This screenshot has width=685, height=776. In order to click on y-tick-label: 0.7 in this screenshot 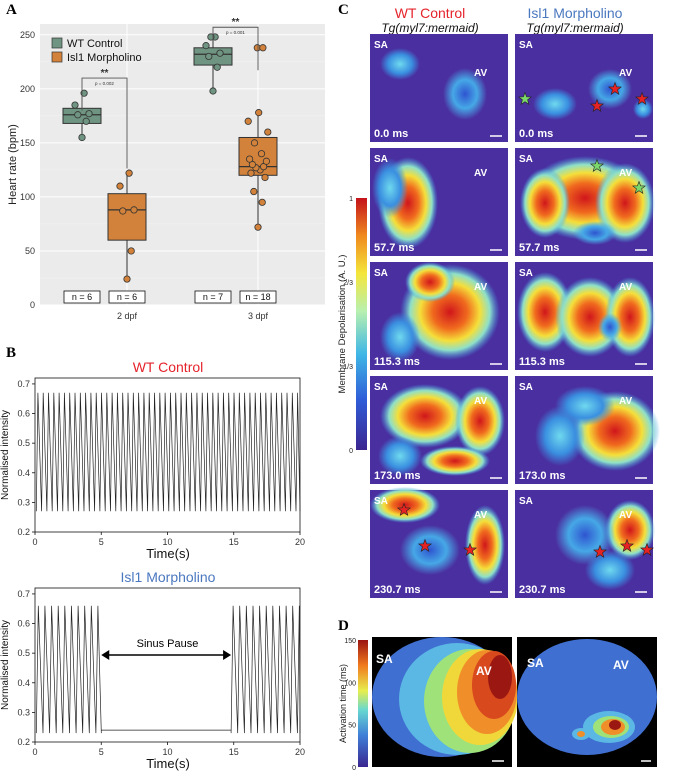, I will do `click(23, 384)`.